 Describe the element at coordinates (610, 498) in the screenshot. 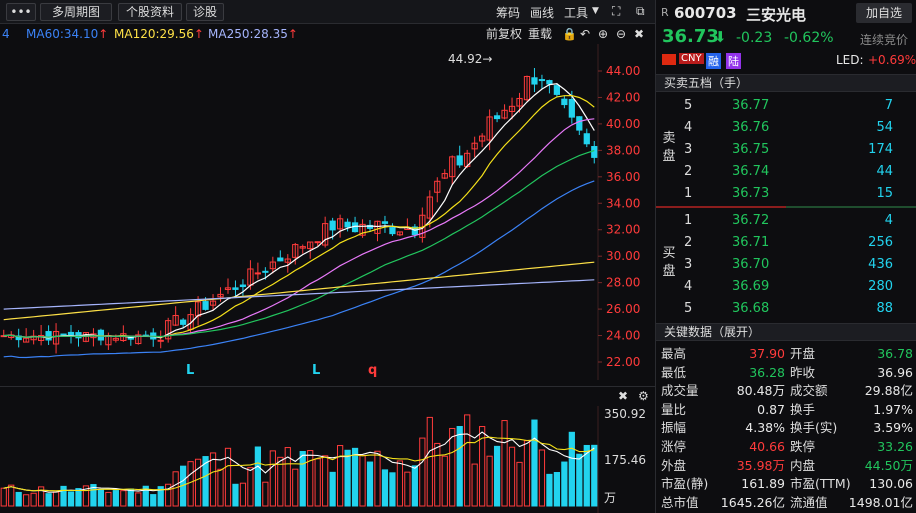

I see `volume-tick-label: 万` at that location.